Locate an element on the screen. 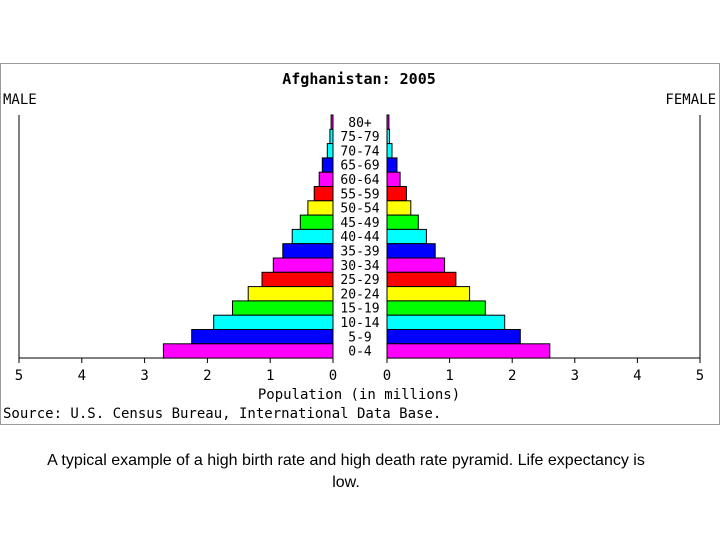 This screenshot has width=720, height=540. male-tick-label: 2 is located at coordinates (207, 376).